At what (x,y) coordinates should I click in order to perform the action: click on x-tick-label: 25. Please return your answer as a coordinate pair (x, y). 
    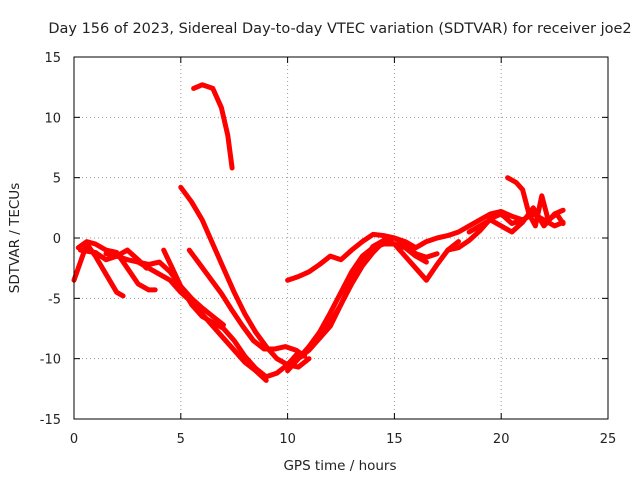
    Looking at the image, I should click on (608, 439).